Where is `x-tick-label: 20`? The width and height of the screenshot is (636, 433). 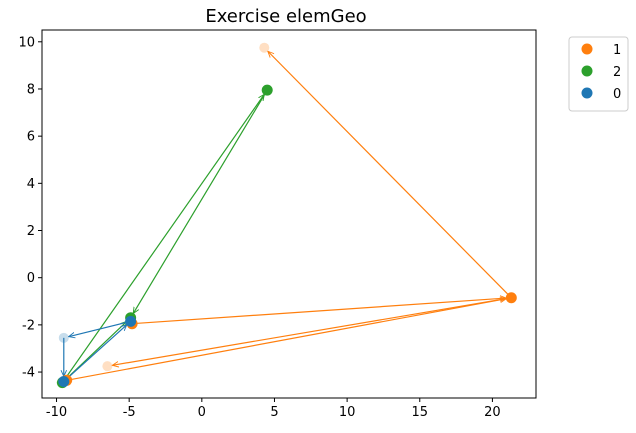
x-tick-label: 20 is located at coordinates (492, 412).